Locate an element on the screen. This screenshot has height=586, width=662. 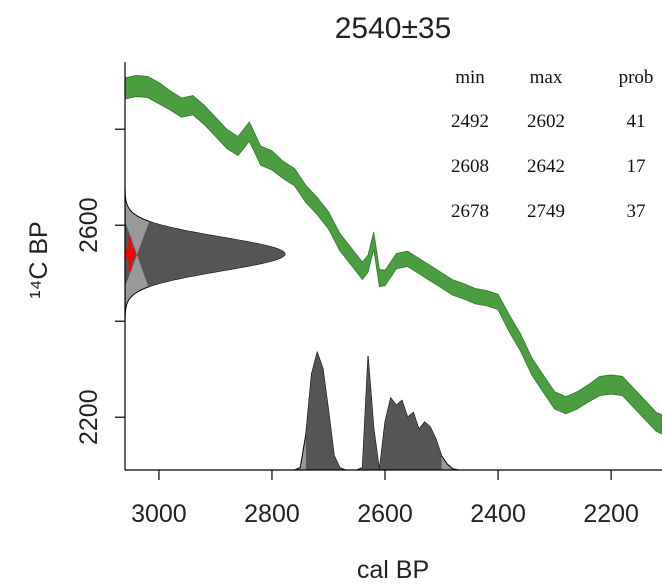
range-row-3-prob: 37 is located at coordinates (636, 211).